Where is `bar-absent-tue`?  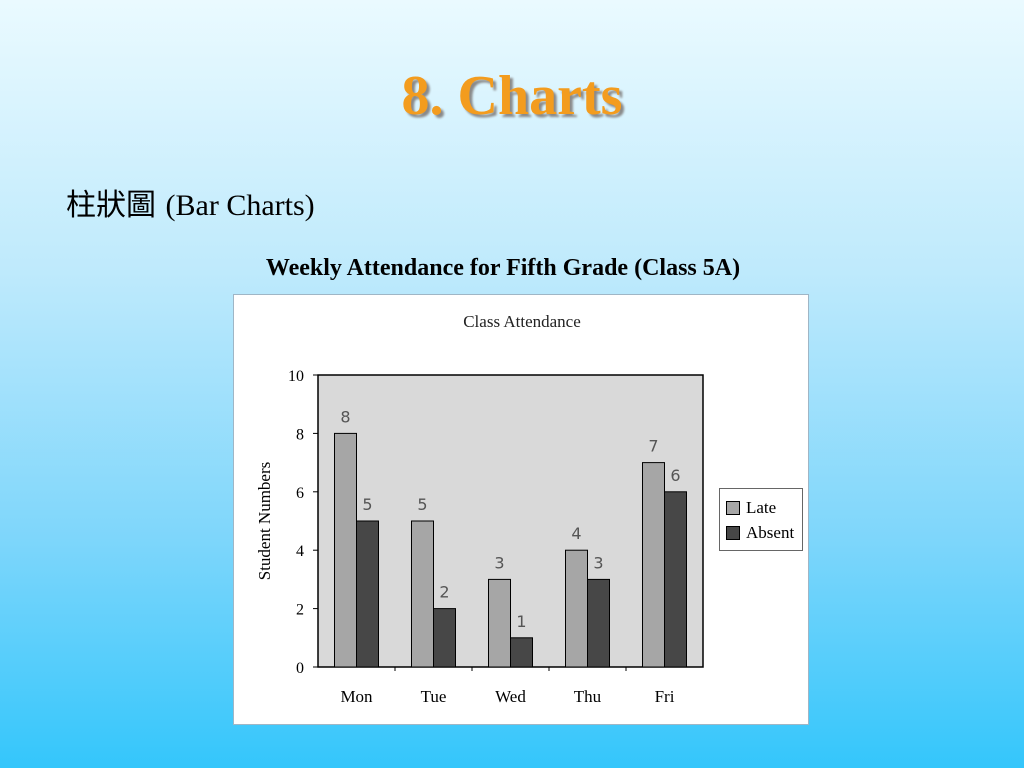
bar-absent-tue is located at coordinates (444, 638).